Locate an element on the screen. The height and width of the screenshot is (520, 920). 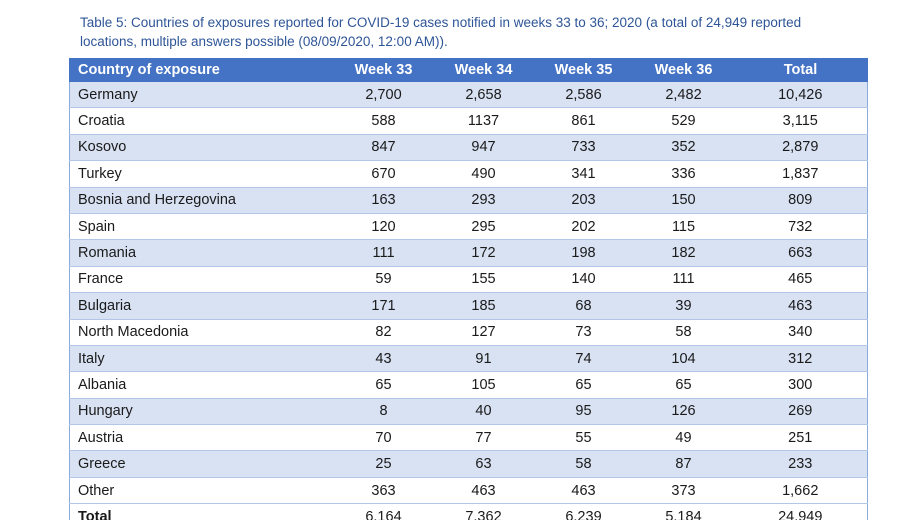
table-row: Italy 43 91 74 104 312 is located at coordinates (468, 359).